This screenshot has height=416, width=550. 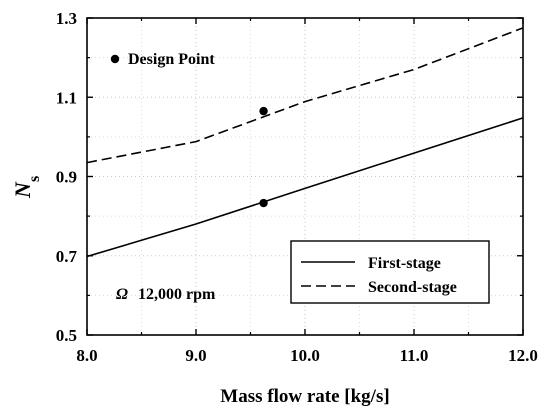 What do you see at coordinates (22, 190) in the screenshot?
I see `y-axis-label-main: N` at bounding box center [22, 190].